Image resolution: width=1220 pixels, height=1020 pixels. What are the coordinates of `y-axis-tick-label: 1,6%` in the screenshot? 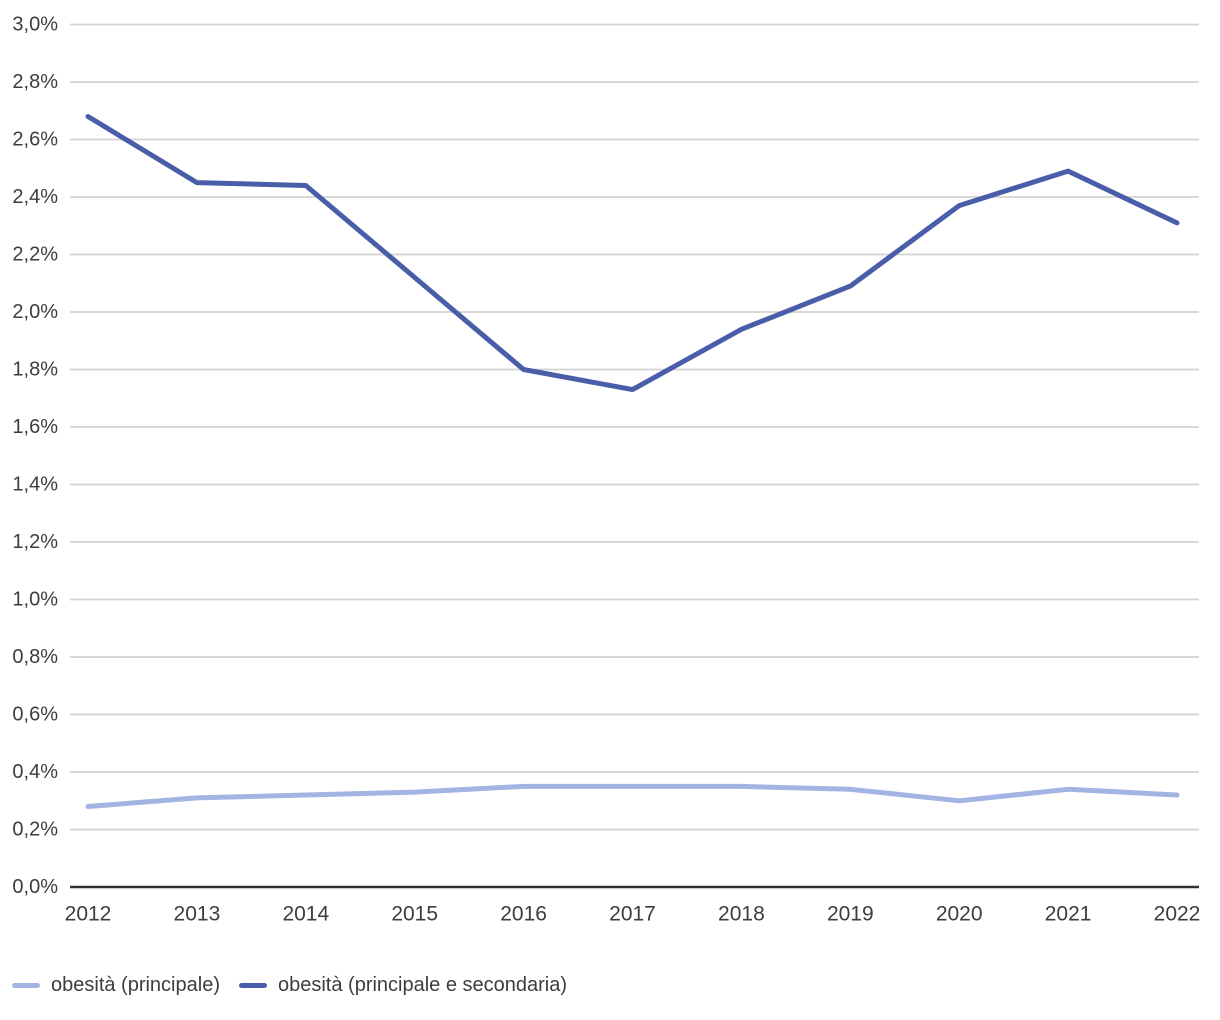 It's located at (35, 427).